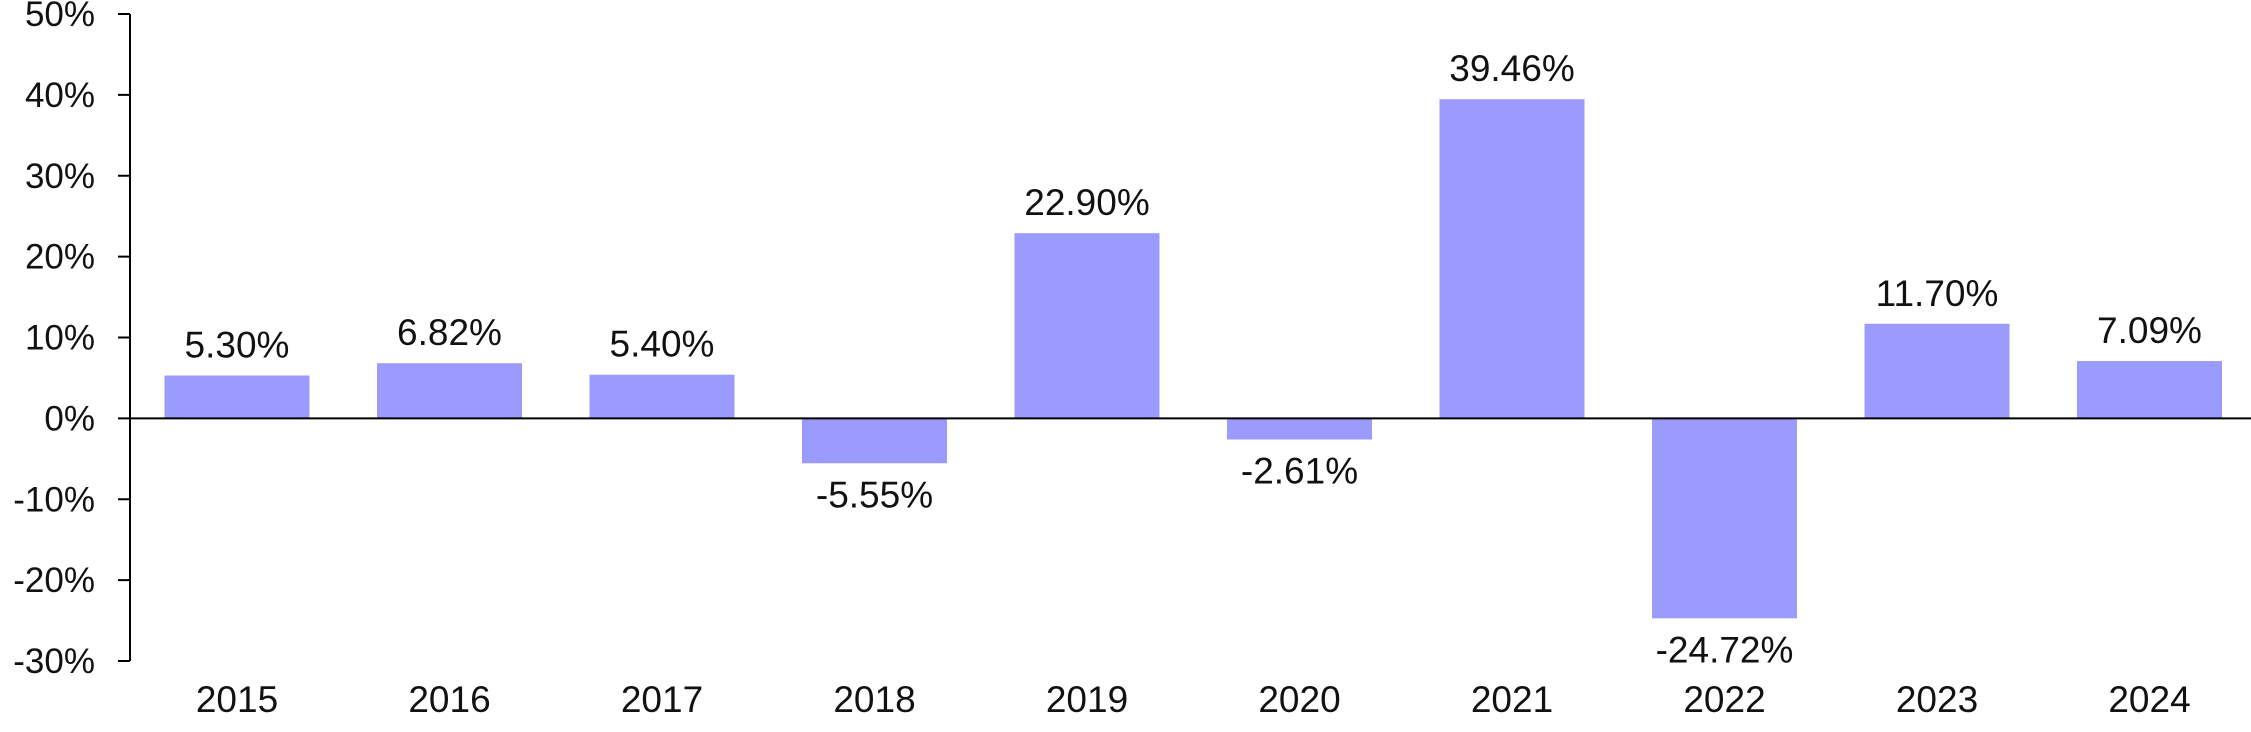 Image resolution: width=2251 pixels, height=732 pixels. I want to click on data-label: 39.46%, so click(1512, 68).